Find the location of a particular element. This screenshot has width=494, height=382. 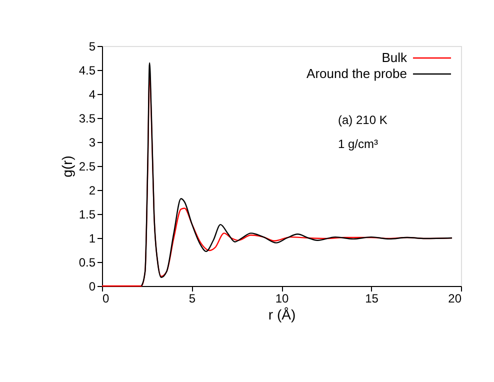

y-tick-label: 2.5 is located at coordinates (87, 167).